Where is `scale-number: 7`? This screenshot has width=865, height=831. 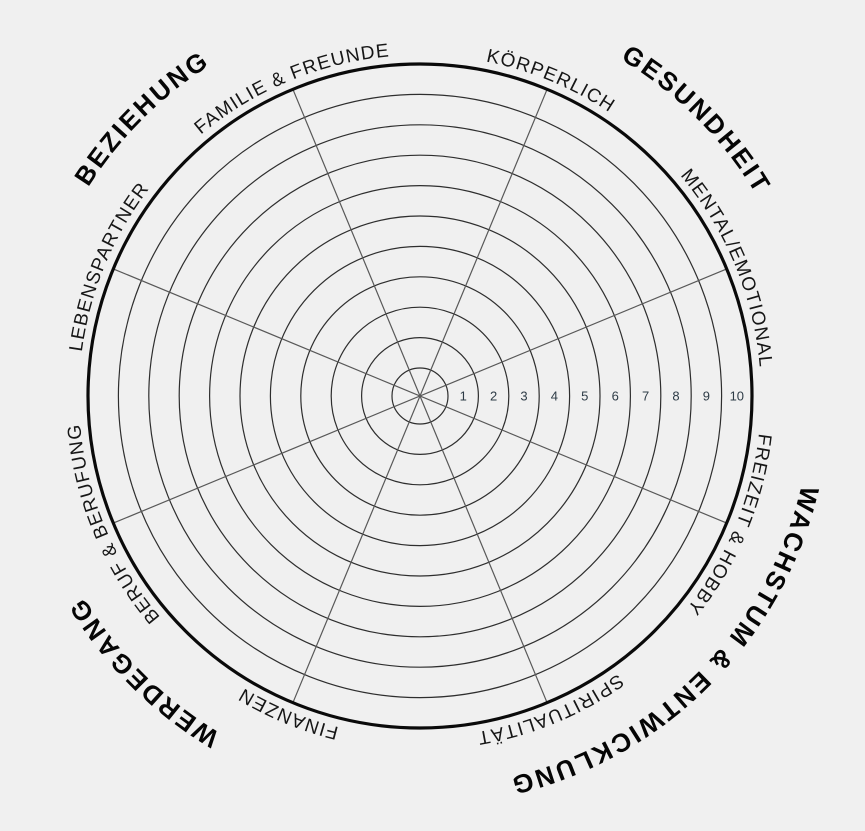 scale-number: 7 is located at coordinates (645, 396).